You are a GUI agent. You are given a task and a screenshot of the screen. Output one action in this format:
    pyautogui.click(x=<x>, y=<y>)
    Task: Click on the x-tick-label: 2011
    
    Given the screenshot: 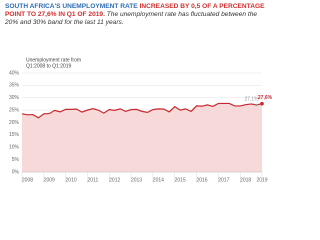 What is the action you would take?
    pyautogui.click(x=93, y=180)
    